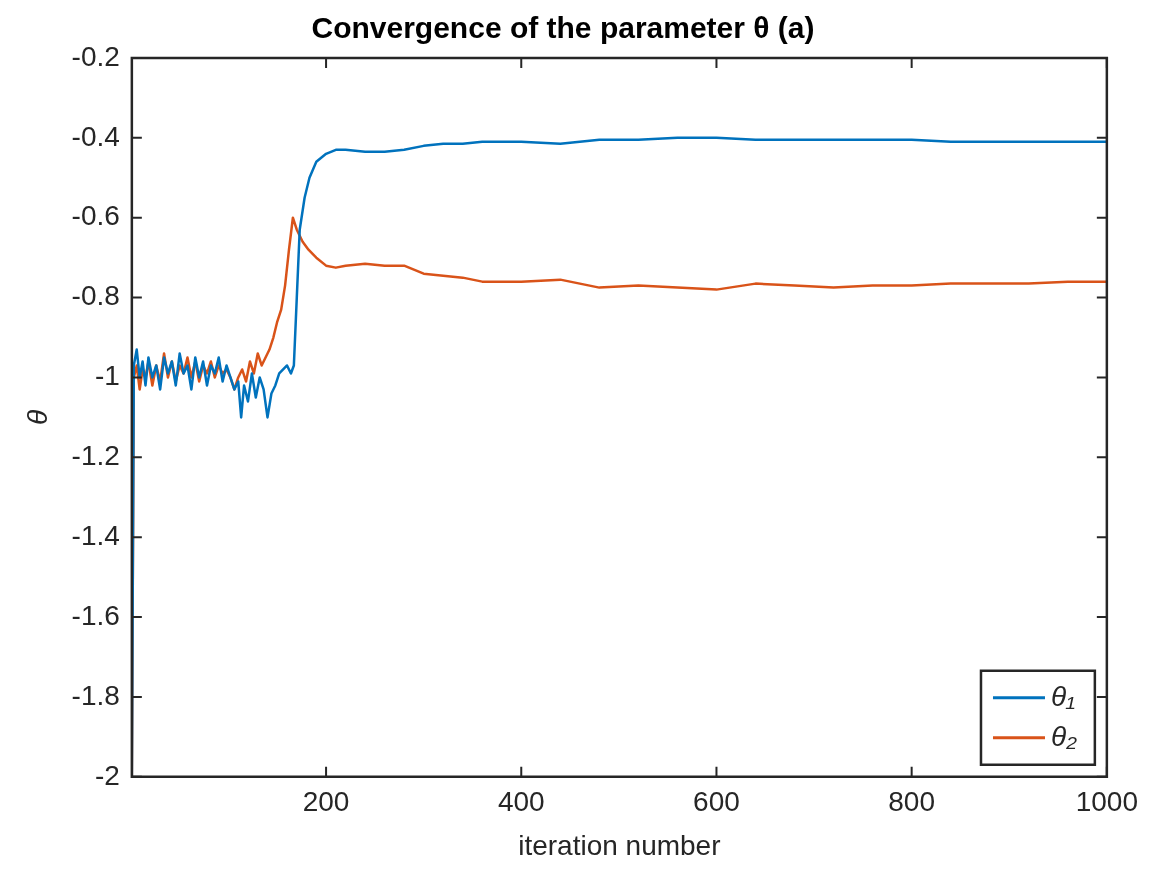 The image size is (1167, 875). Describe the element at coordinates (95, 456) in the screenshot. I see `y-tick-label: -1.2` at that location.